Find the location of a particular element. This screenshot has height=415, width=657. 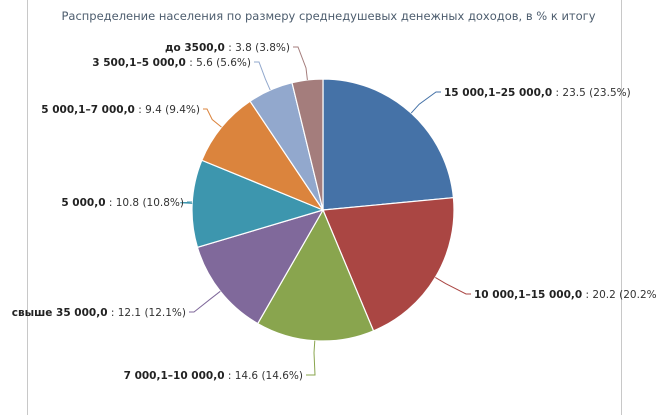

slice-label-value: : 20.2 (20.2%) is located at coordinates (619, 295).